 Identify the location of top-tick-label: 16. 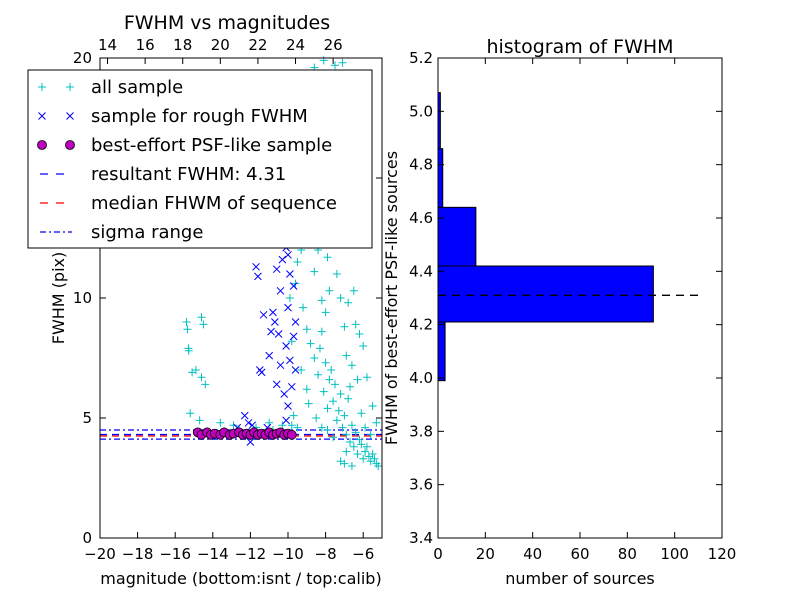
(145, 45).